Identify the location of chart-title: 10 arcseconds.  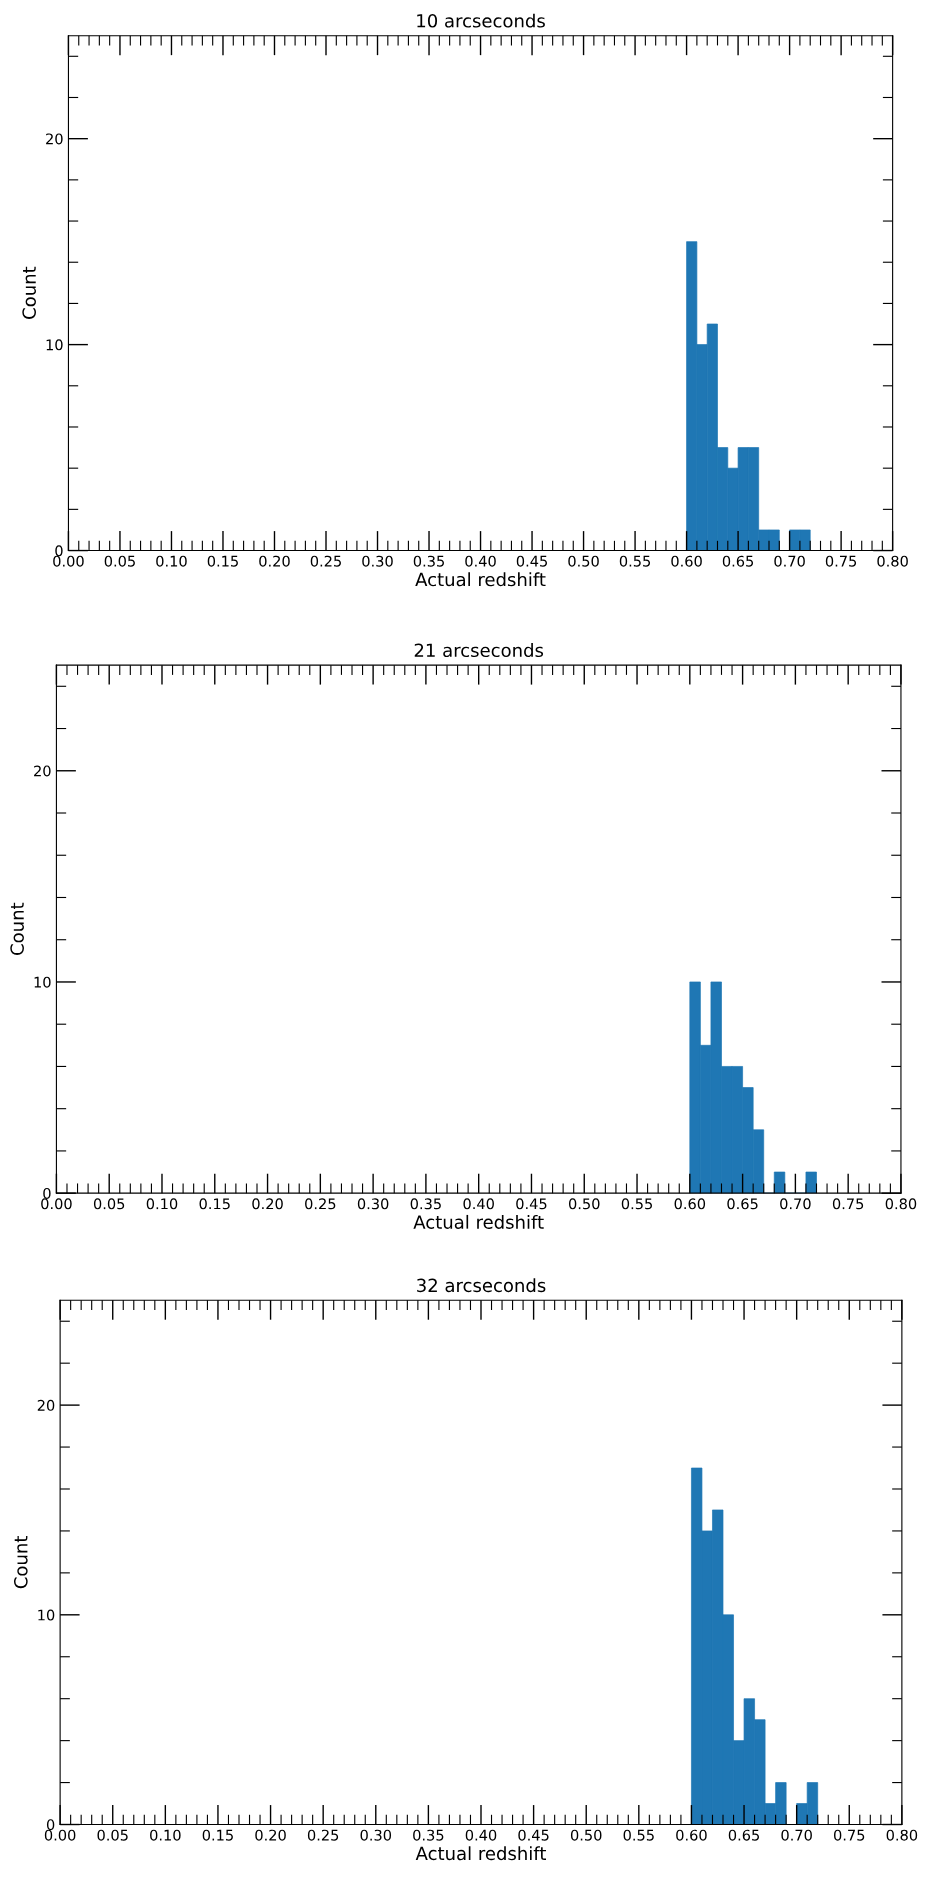
(481, 20).